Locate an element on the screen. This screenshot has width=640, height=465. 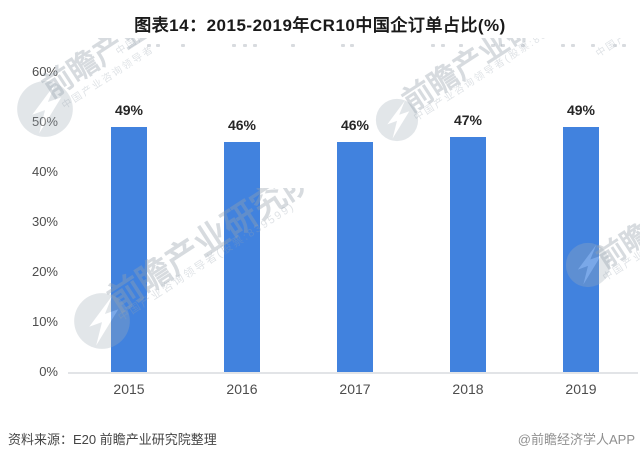
chart-title: 图表14：2015-2019年CR10中国企订单占比(%) is located at coordinates (320, 25).